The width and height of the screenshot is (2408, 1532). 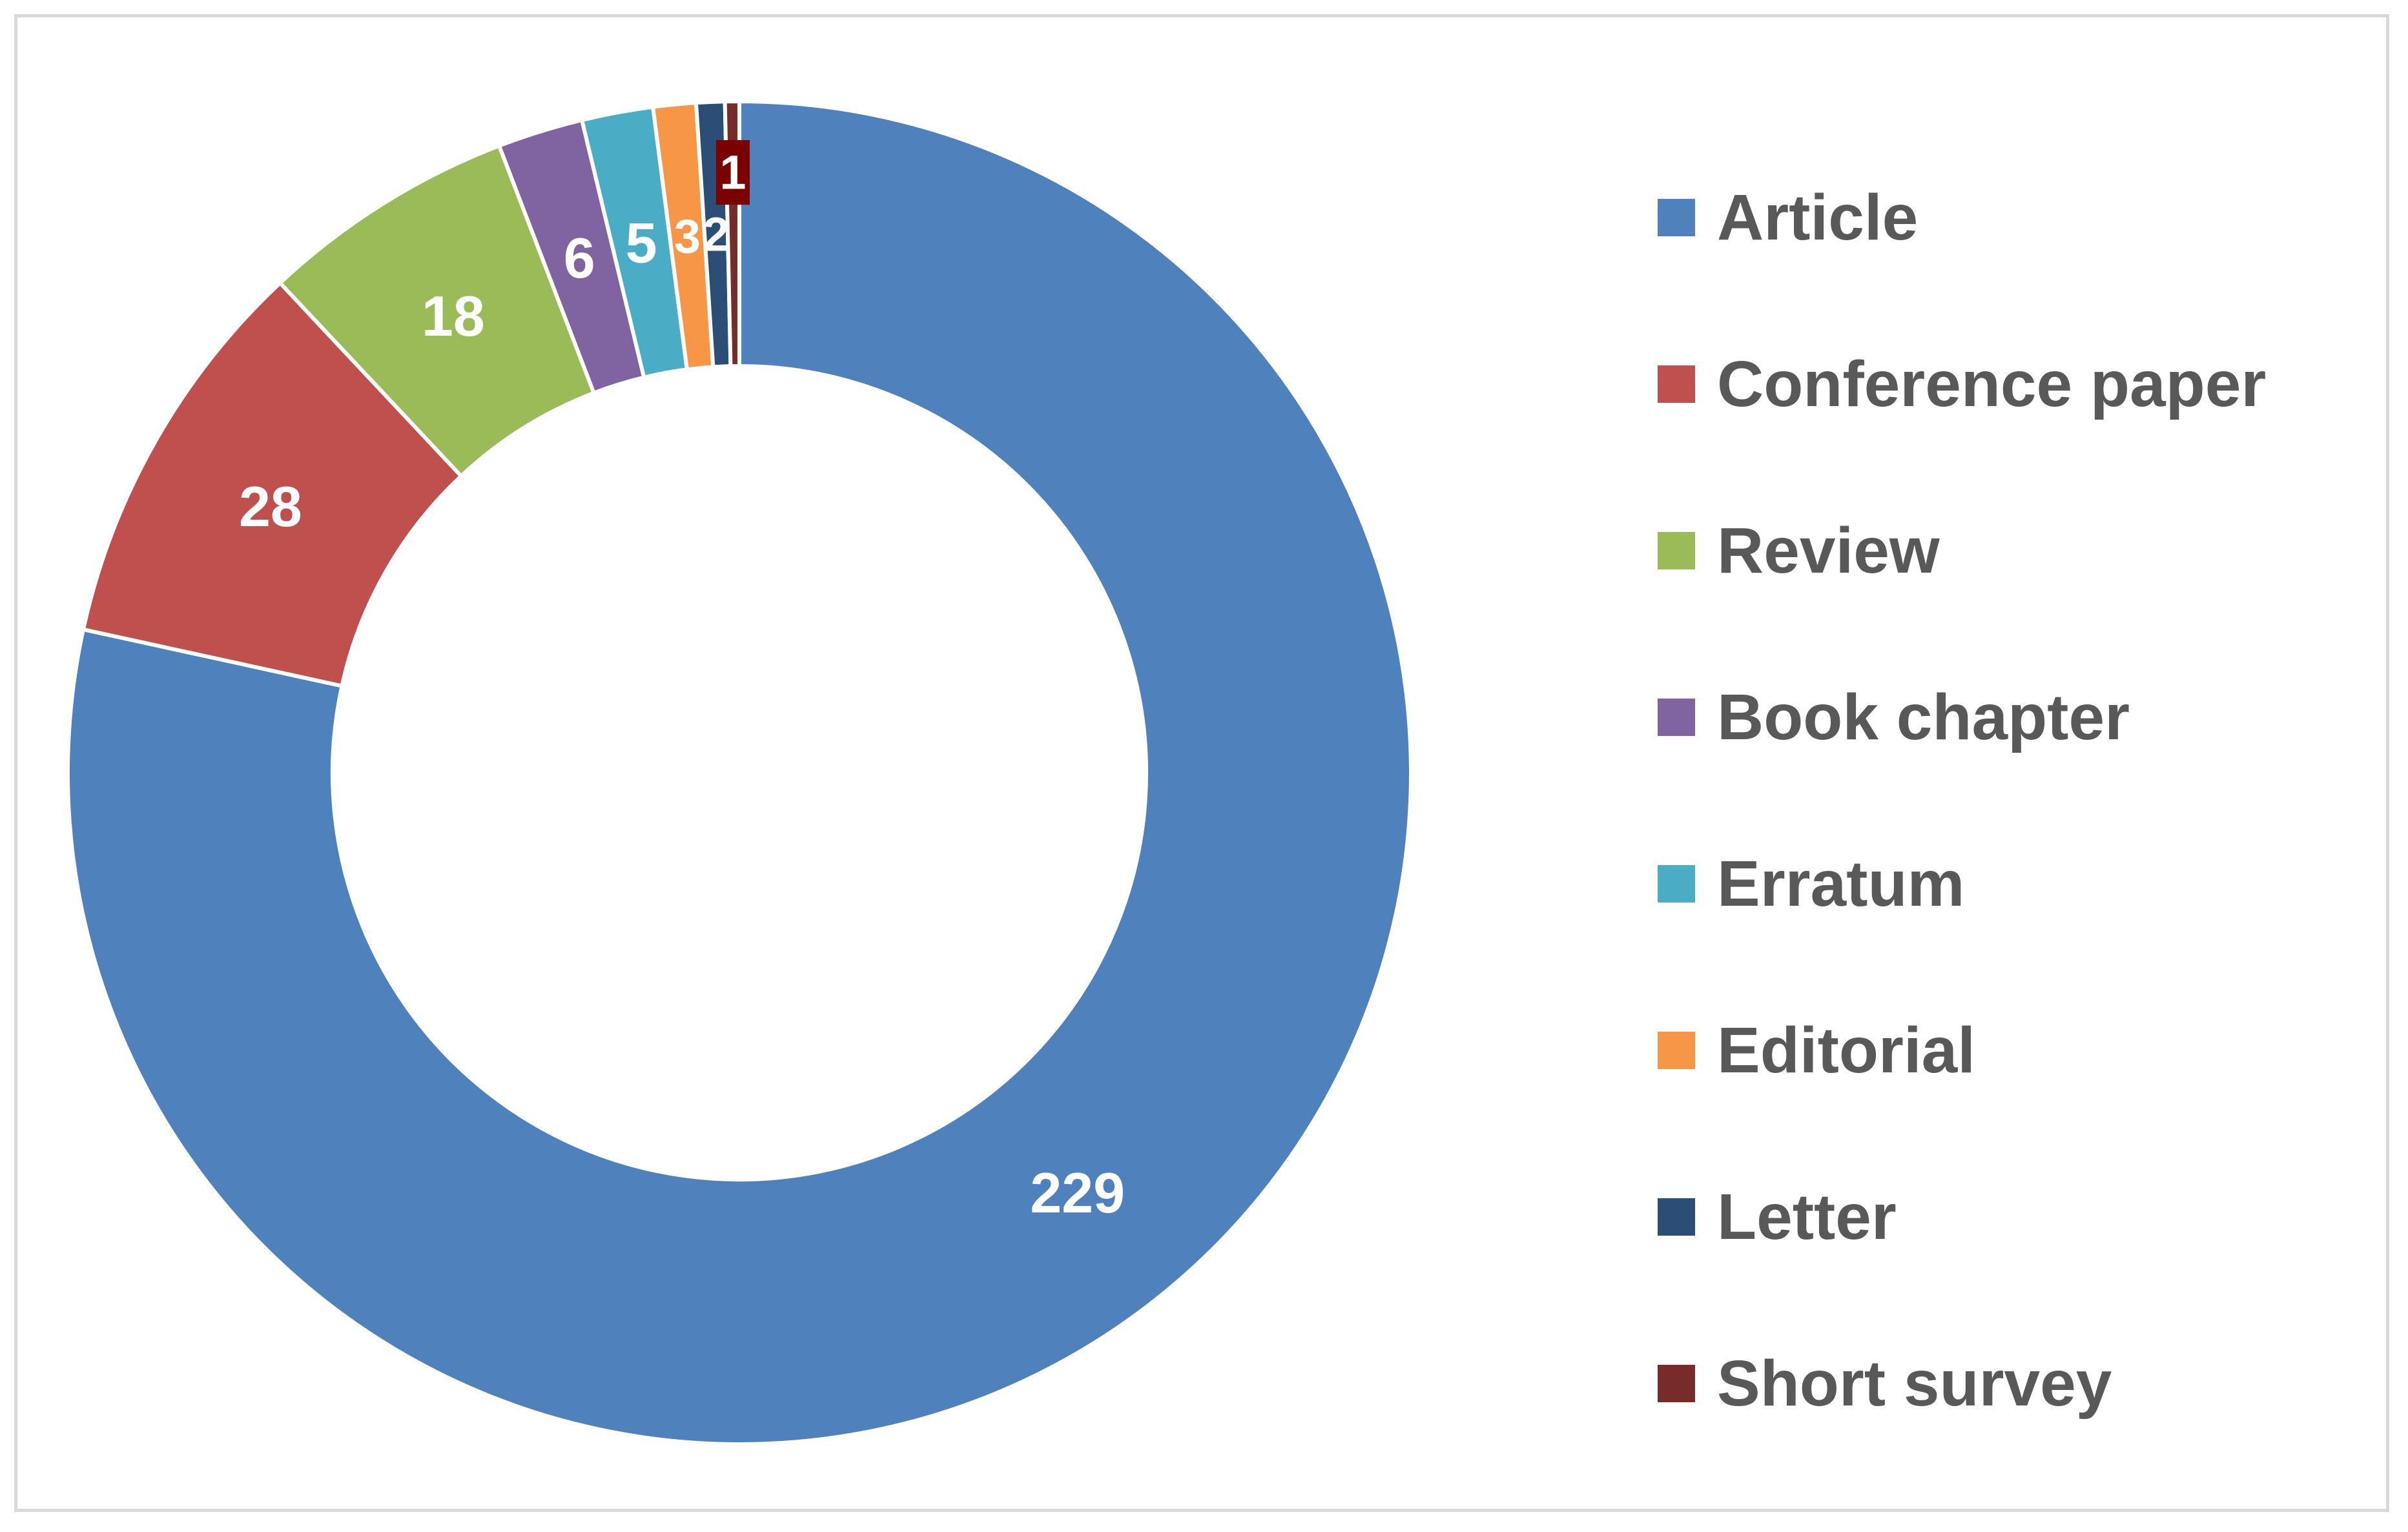 I want to click on legend-item-letter: Letter, so click(x=1778, y=1217).